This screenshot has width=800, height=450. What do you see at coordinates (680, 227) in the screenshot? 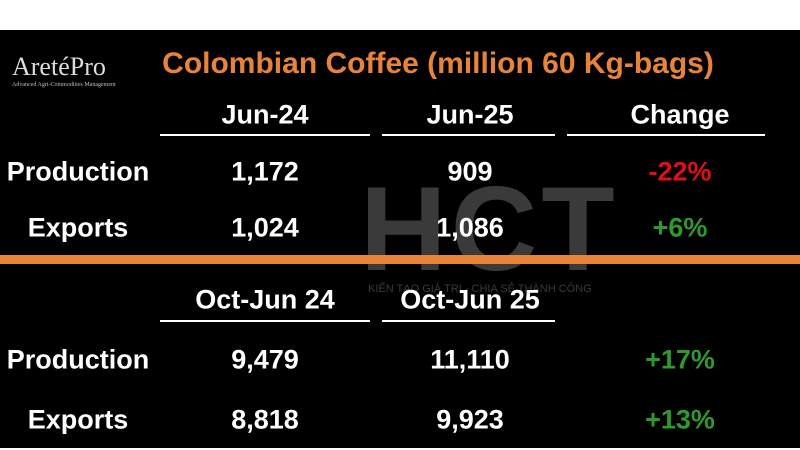
I see `change: +6%` at bounding box center [680, 227].